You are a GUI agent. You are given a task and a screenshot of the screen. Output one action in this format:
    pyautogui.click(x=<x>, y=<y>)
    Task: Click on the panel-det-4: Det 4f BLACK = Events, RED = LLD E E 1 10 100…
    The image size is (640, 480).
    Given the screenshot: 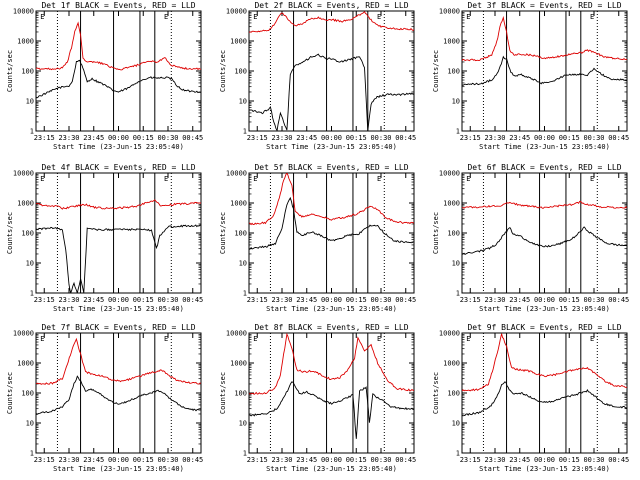 What is the action you would take?
    pyautogui.click(x=104, y=238)
    